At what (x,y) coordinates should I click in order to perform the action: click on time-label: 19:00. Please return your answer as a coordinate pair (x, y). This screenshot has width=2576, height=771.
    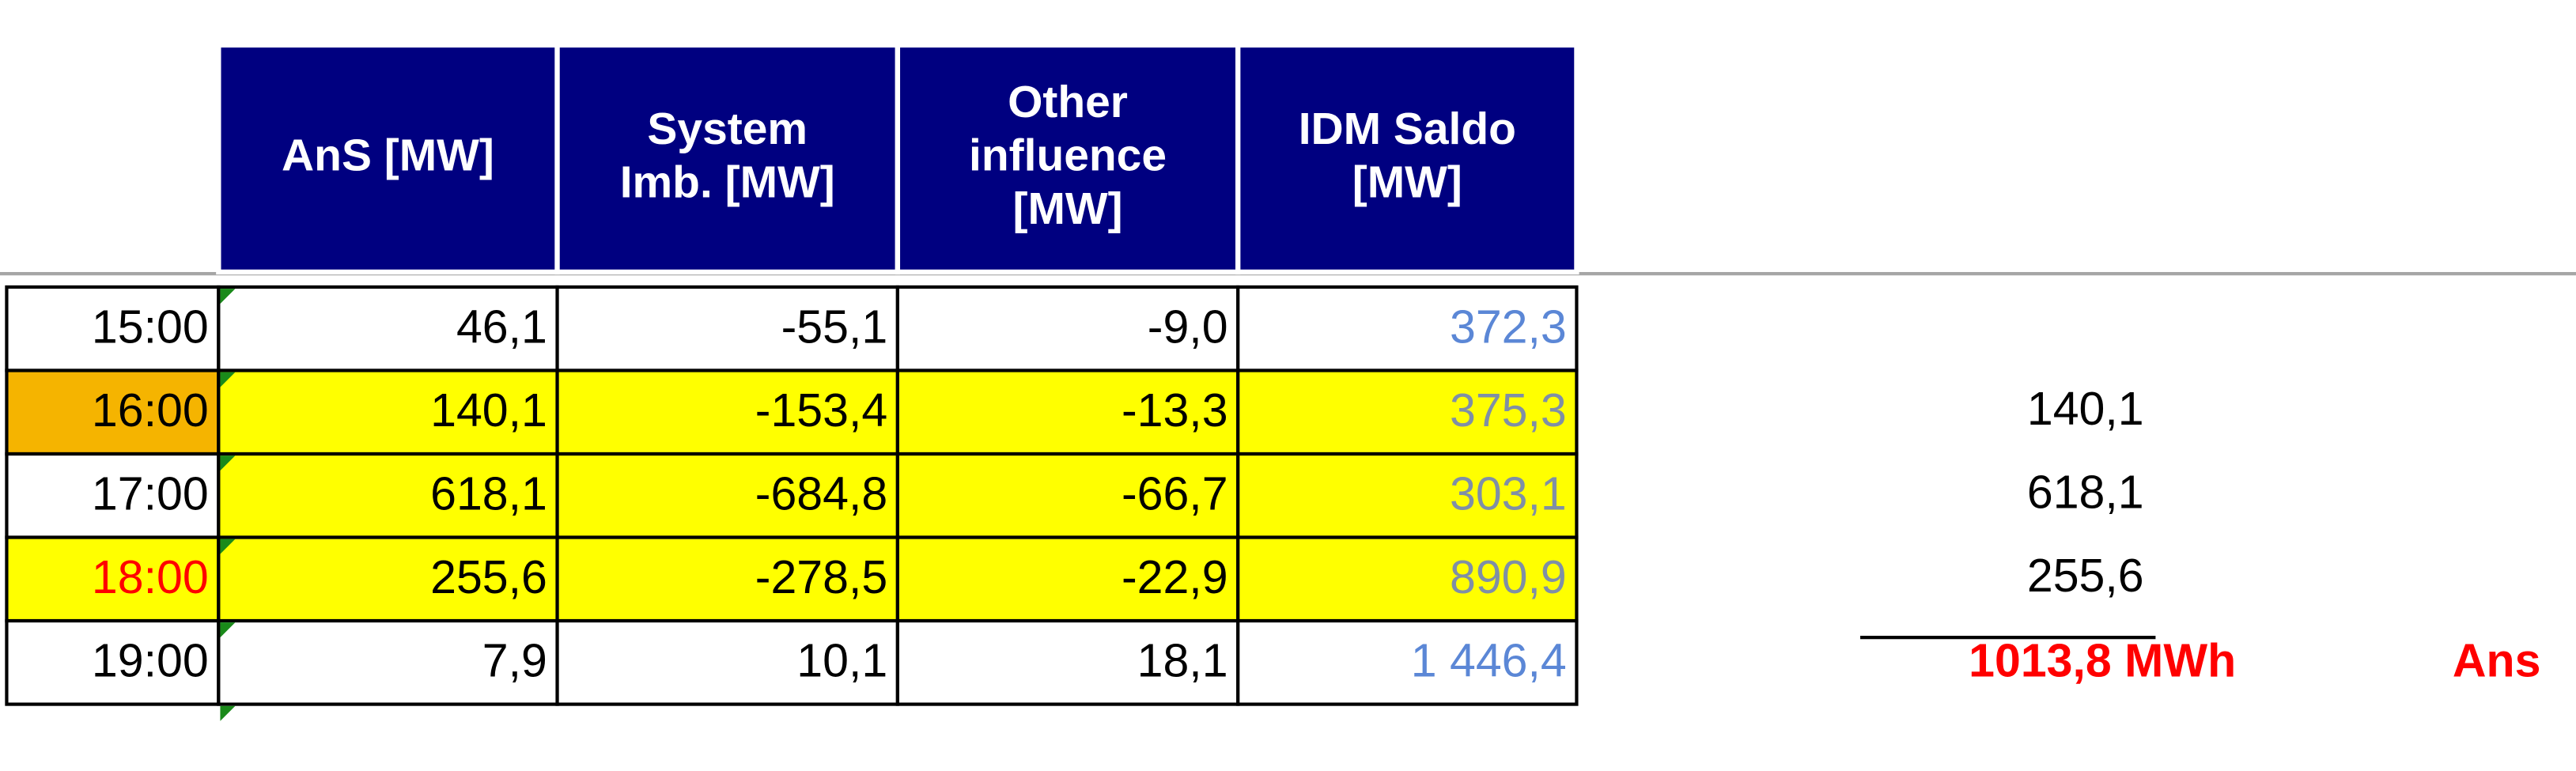
    Looking at the image, I should click on (151, 661).